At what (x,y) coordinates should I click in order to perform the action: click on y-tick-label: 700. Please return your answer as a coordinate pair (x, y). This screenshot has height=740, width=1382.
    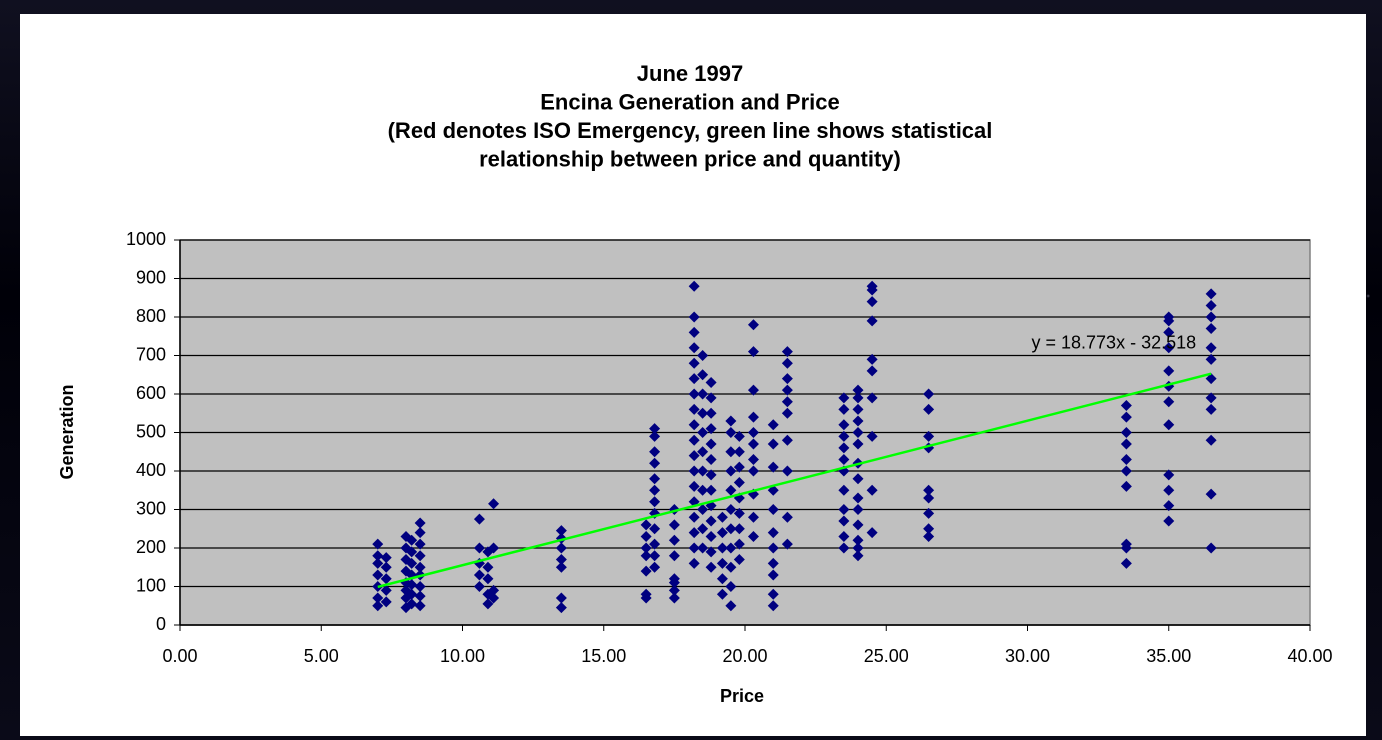
    Looking at the image, I should click on (151, 354).